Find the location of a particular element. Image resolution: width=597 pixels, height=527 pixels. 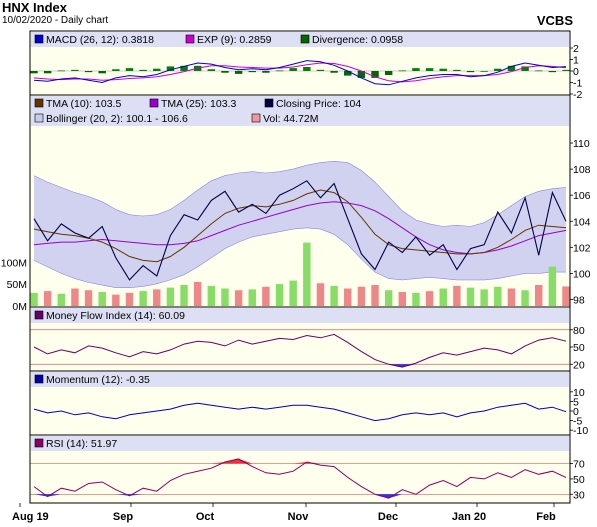

momentum-tick-label: -10 is located at coordinates (580, 431).